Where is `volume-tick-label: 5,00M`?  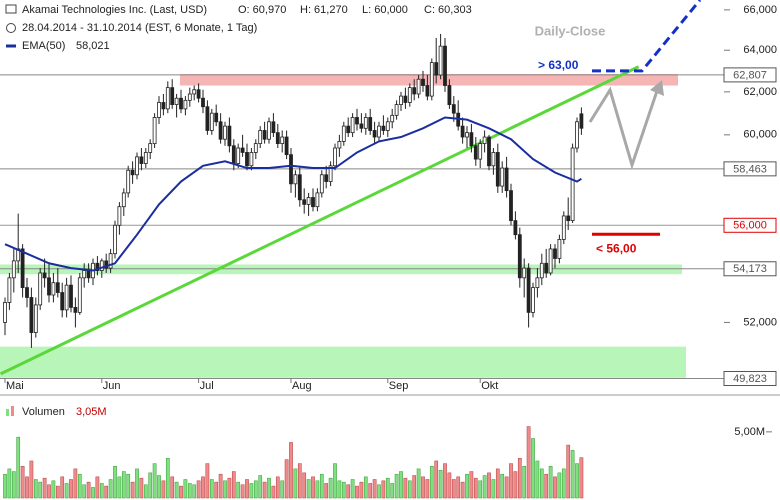 volume-tick-label: 5,00M is located at coordinates (749, 432).